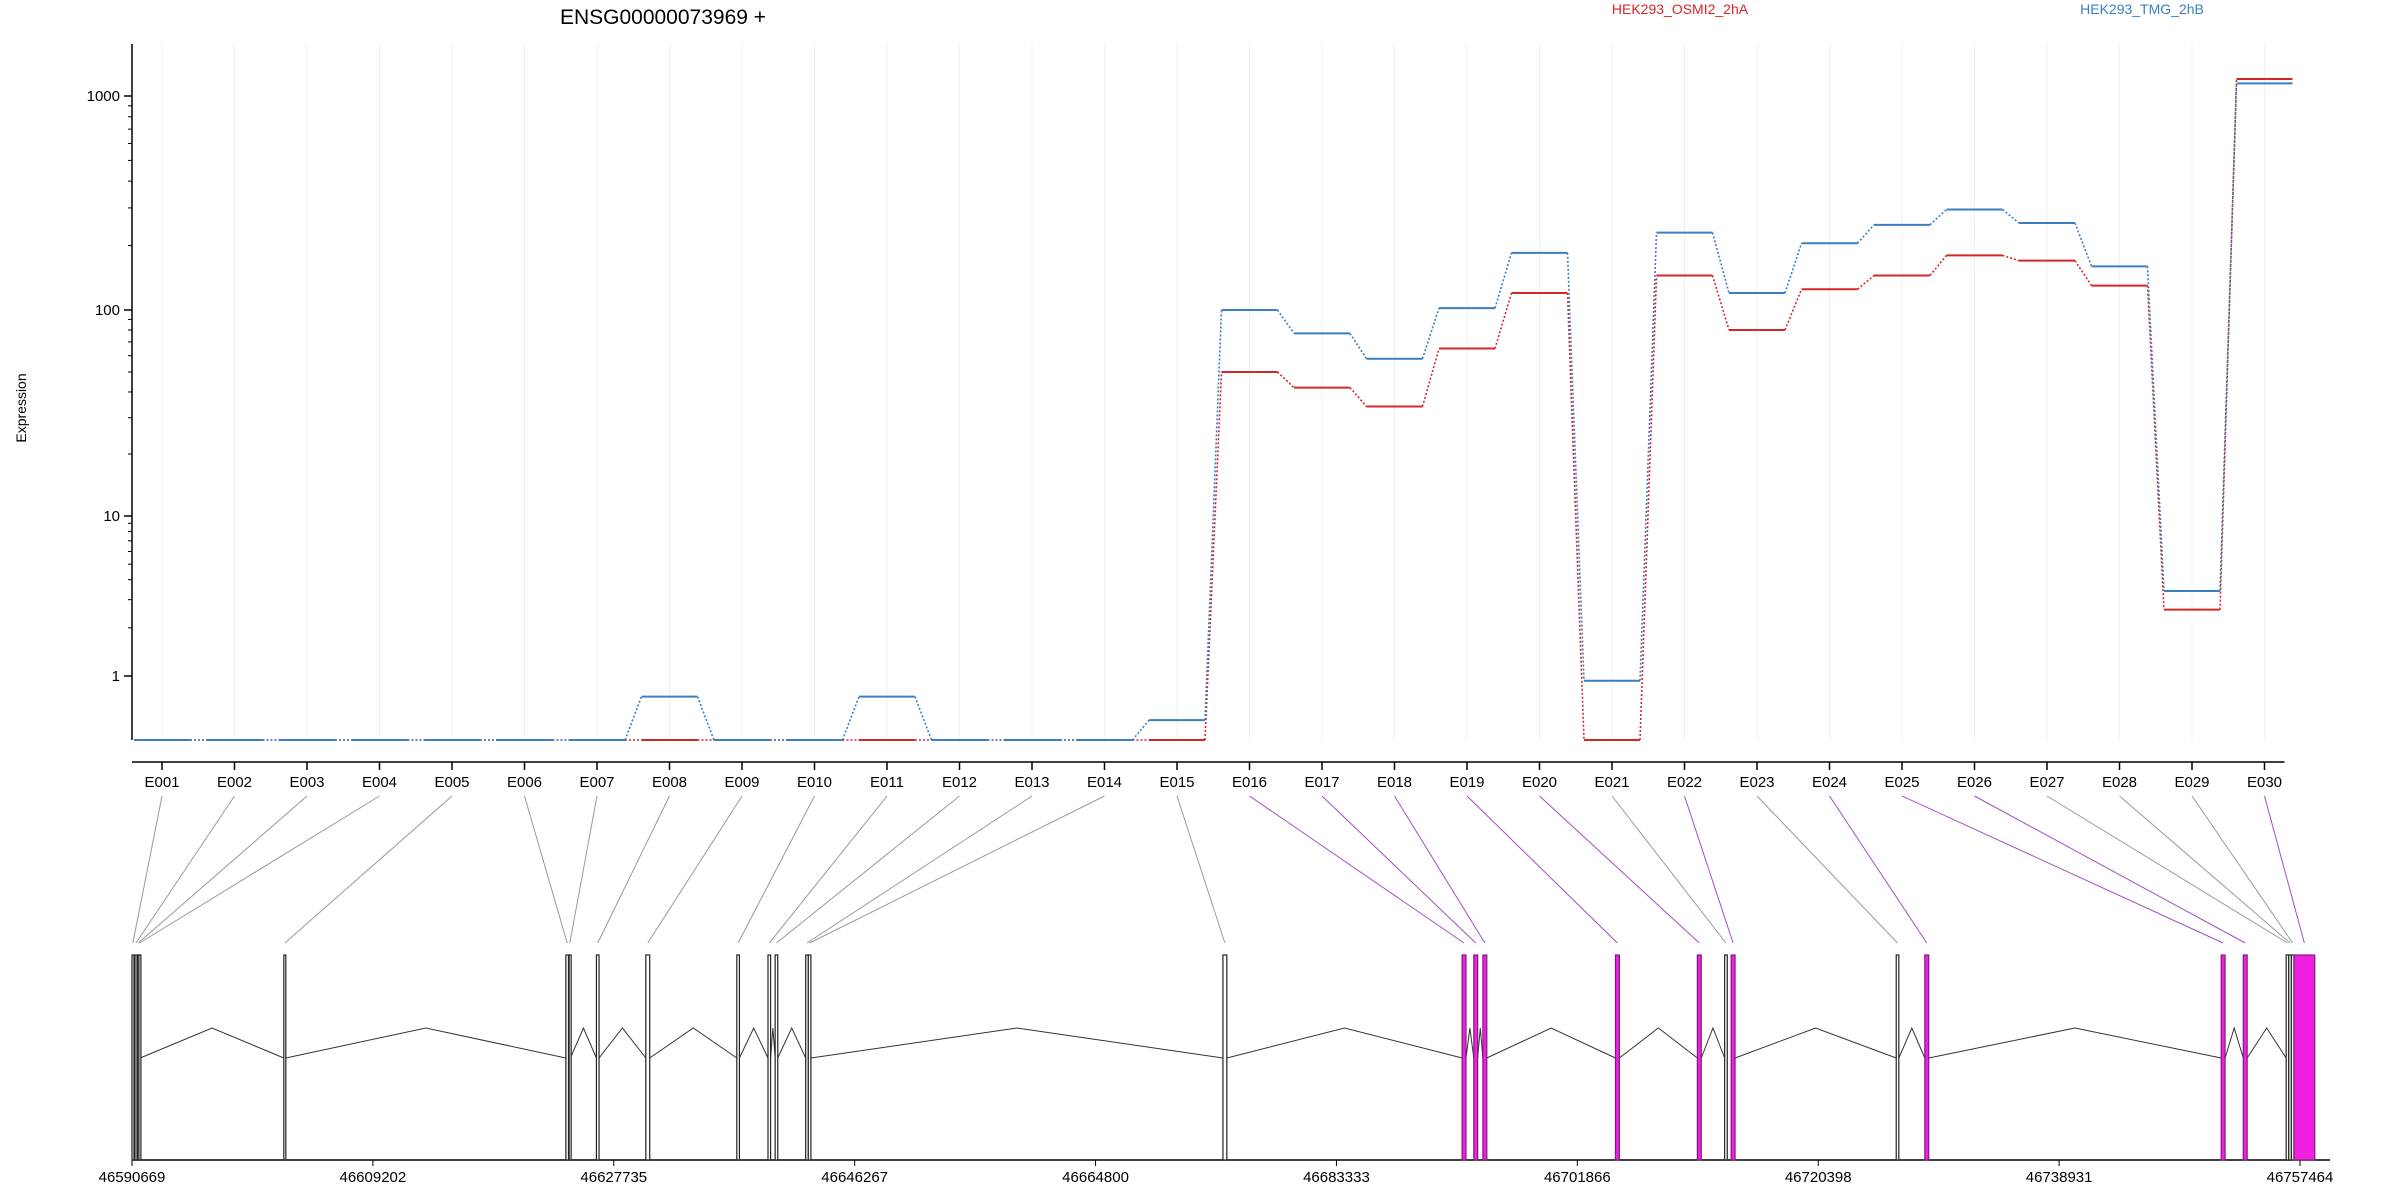 This screenshot has height=1200, width=2400. Describe the element at coordinates (648, 1057) in the screenshot. I see `exon-E009` at that location.